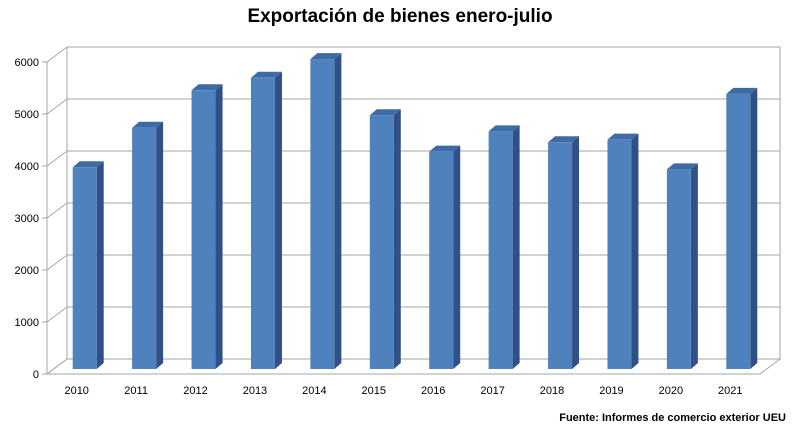 The width and height of the screenshot is (800, 433). What do you see at coordinates (374, 391) in the screenshot?
I see `x-tick-label: 2015` at bounding box center [374, 391].